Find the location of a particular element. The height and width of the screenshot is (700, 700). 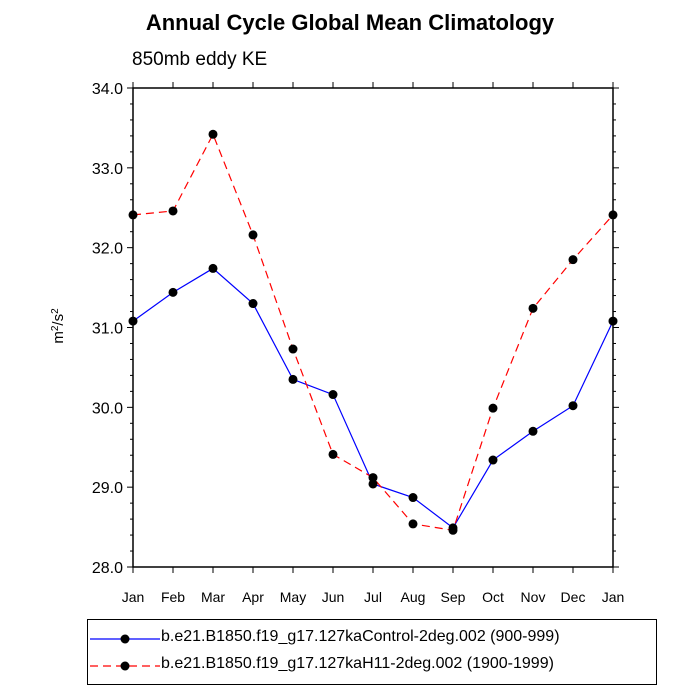

y-axis-label-mid: /s is located at coordinates (58, 320).